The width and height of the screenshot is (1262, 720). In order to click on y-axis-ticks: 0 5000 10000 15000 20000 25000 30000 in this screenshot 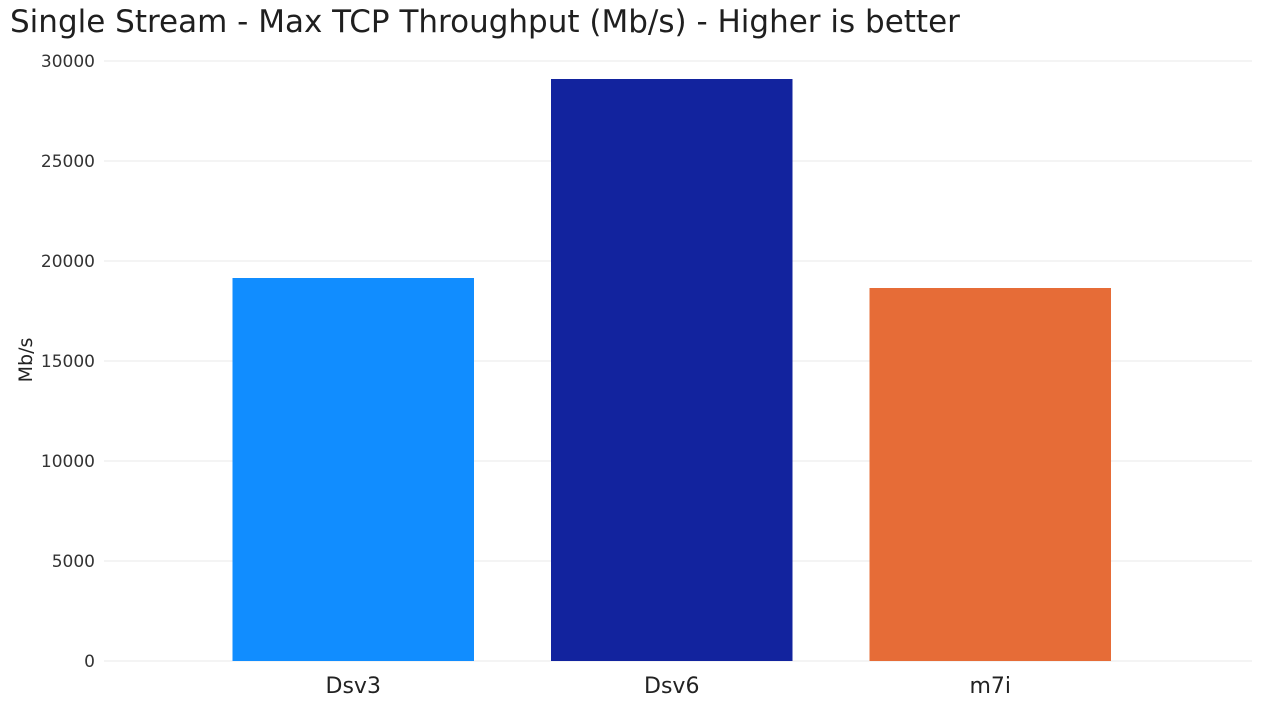, I will do `click(68, 362)`.